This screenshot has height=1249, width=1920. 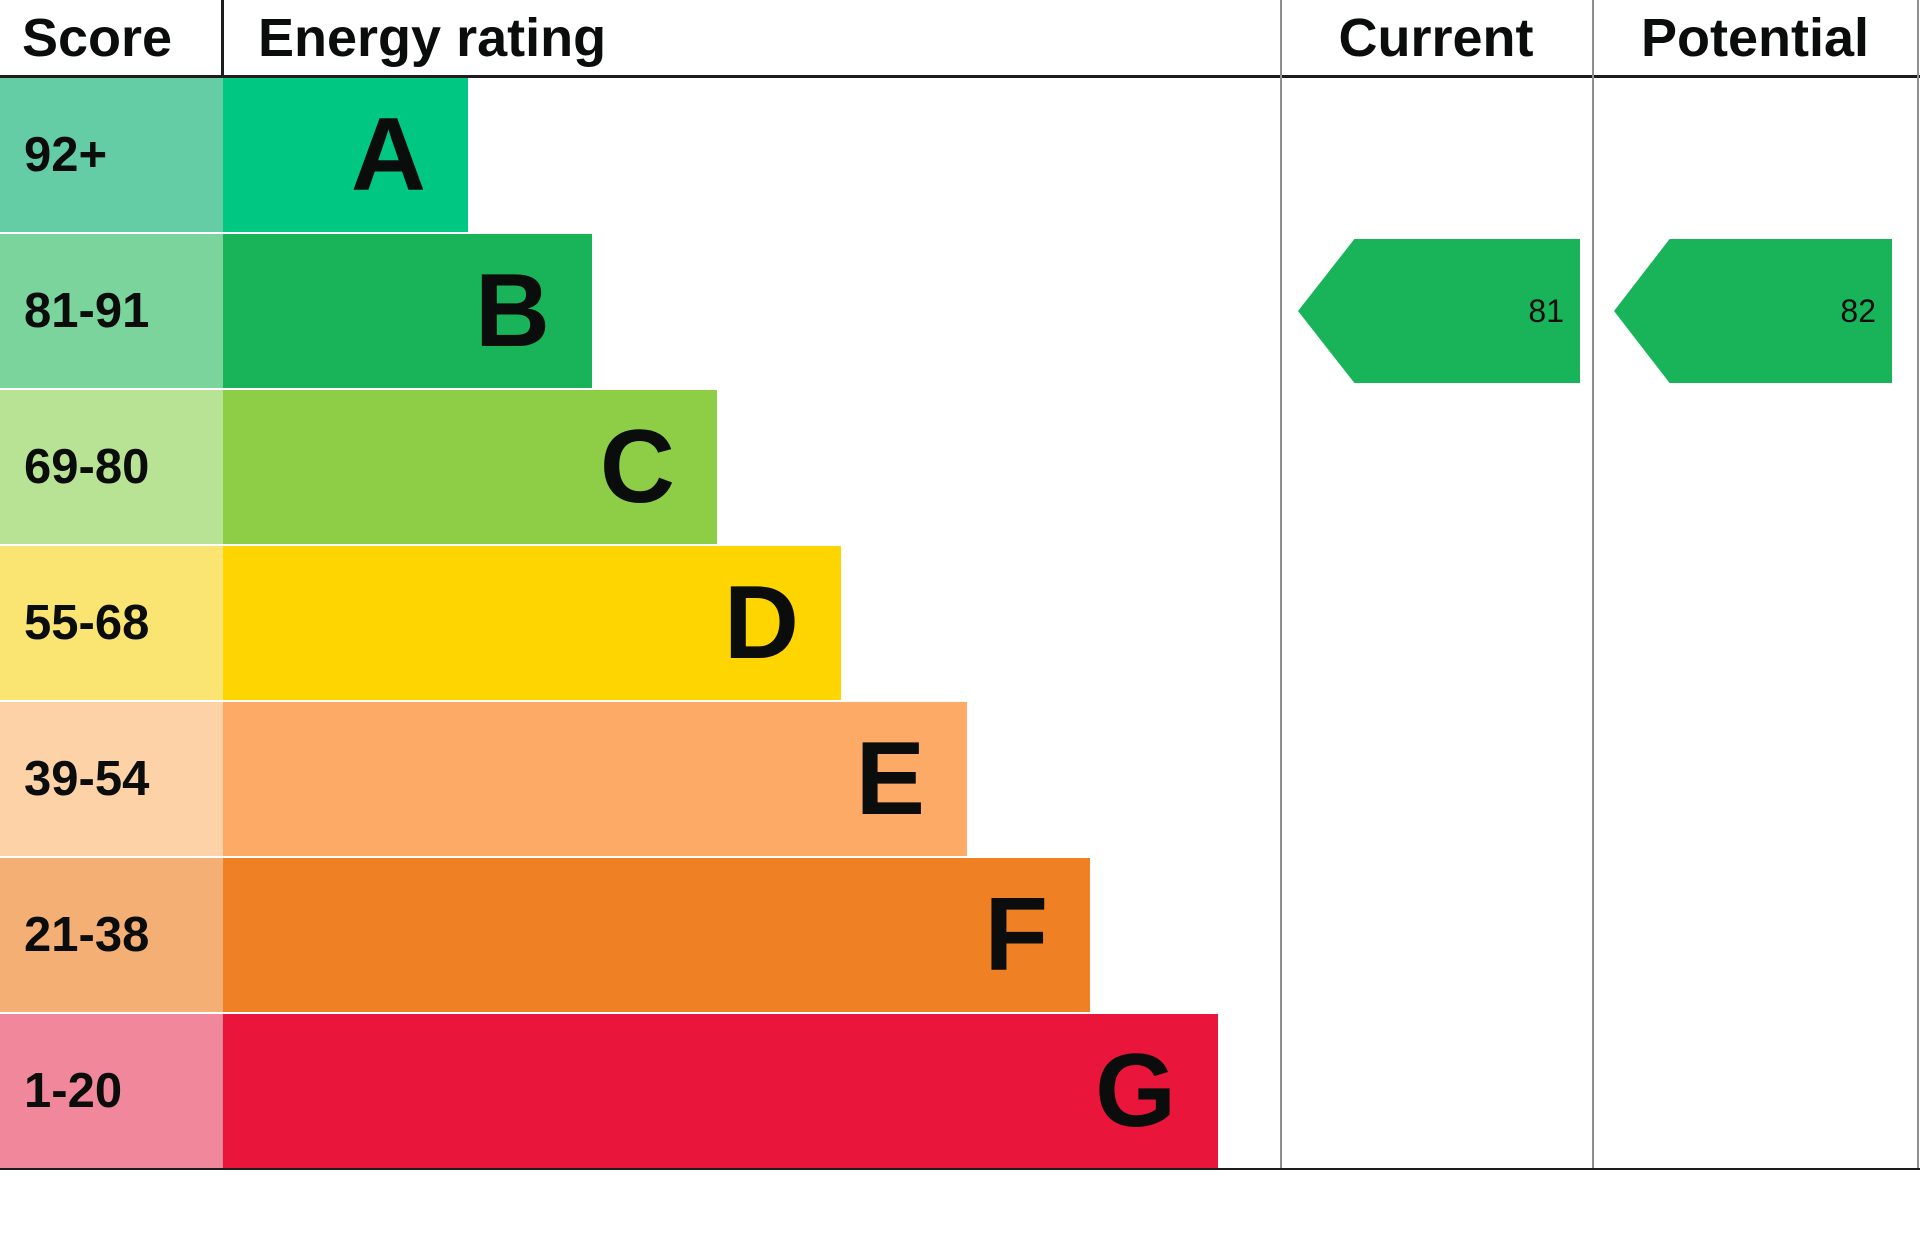 What do you see at coordinates (111, 935) in the screenshot?
I see `score-range-f: 21-38` at bounding box center [111, 935].